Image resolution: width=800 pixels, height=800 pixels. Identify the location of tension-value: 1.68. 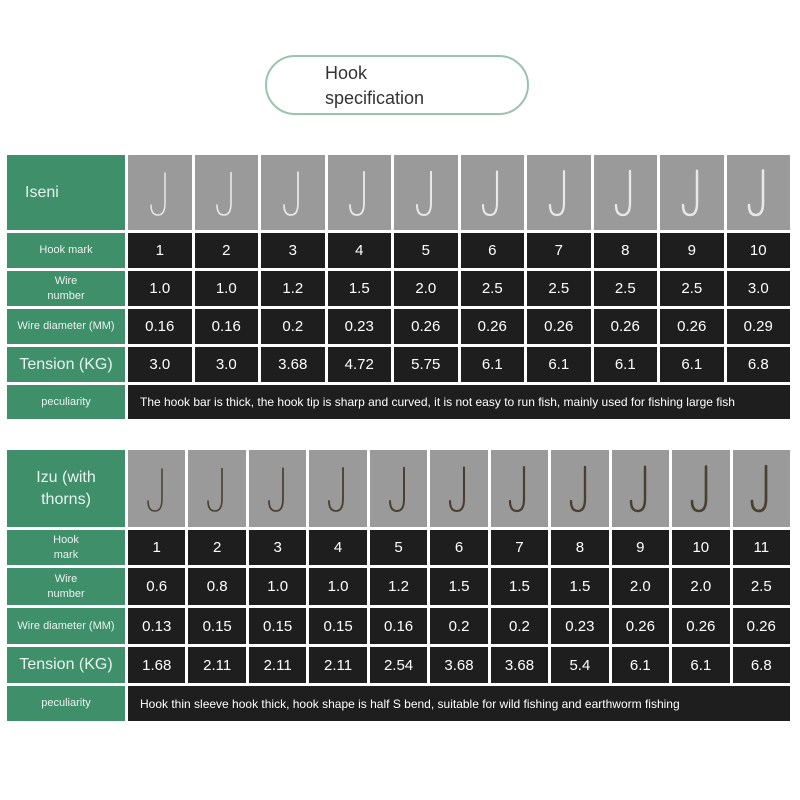
(157, 665).